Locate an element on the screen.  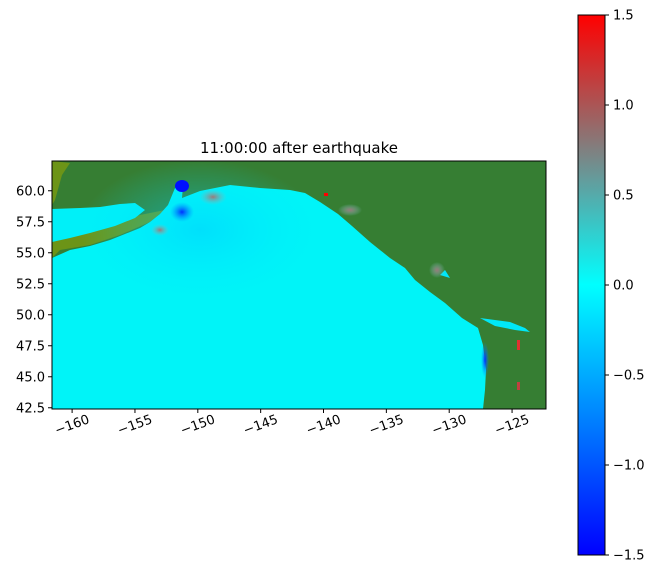
chart-title: 11:00:00 after earthquake is located at coordinates (299, 148).